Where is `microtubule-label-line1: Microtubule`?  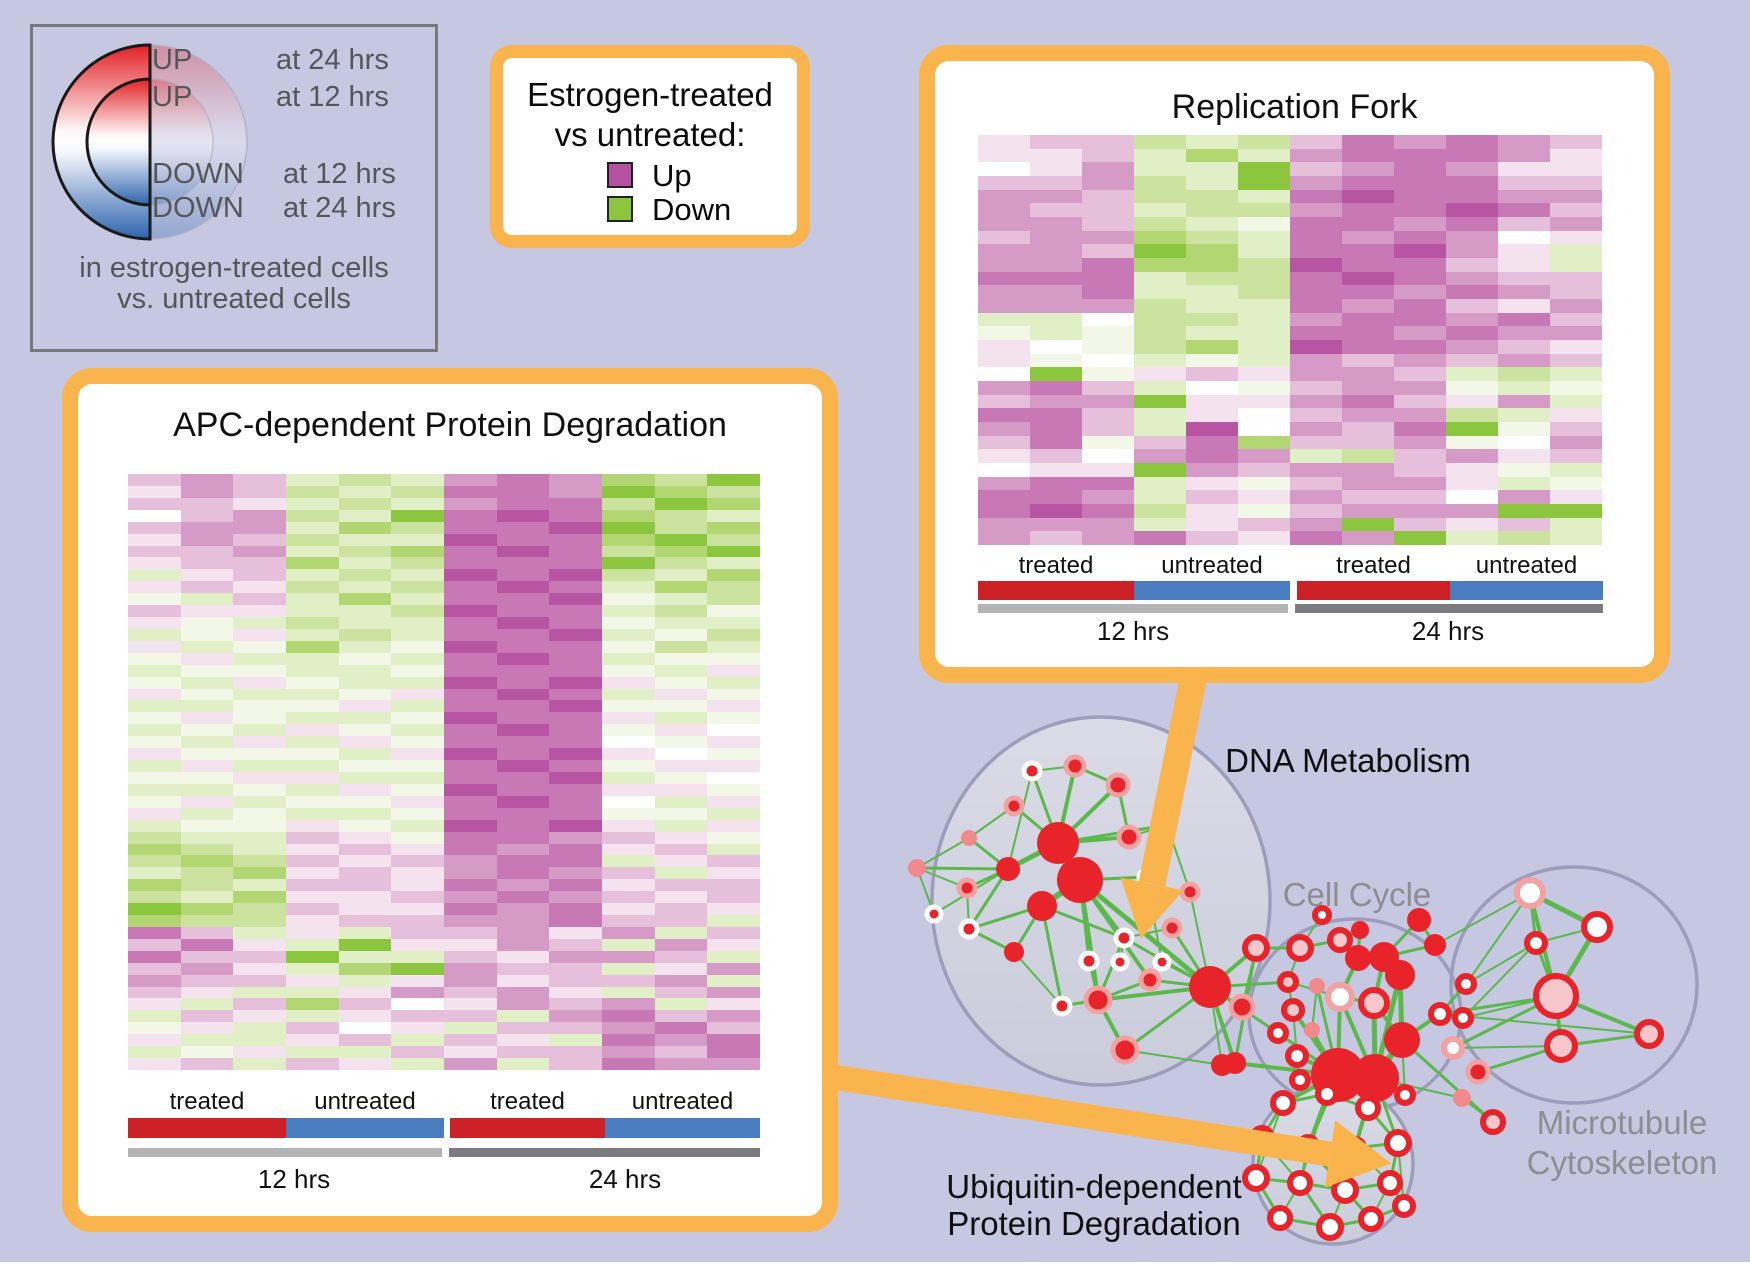 microtubule-label-line1: Microtubule is located at coordinates (1622, 1122).